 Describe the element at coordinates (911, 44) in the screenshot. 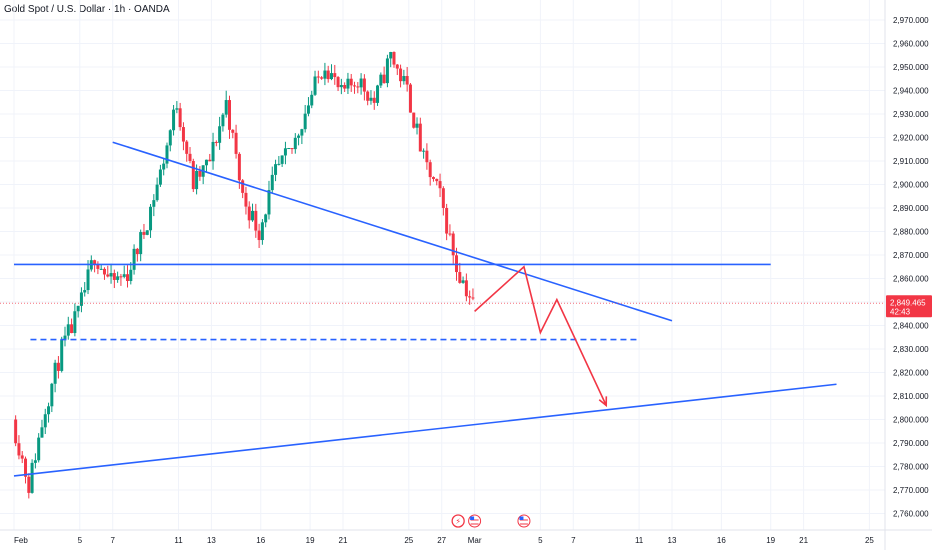

I see `y-tick-label: 2,960.000` at that location.